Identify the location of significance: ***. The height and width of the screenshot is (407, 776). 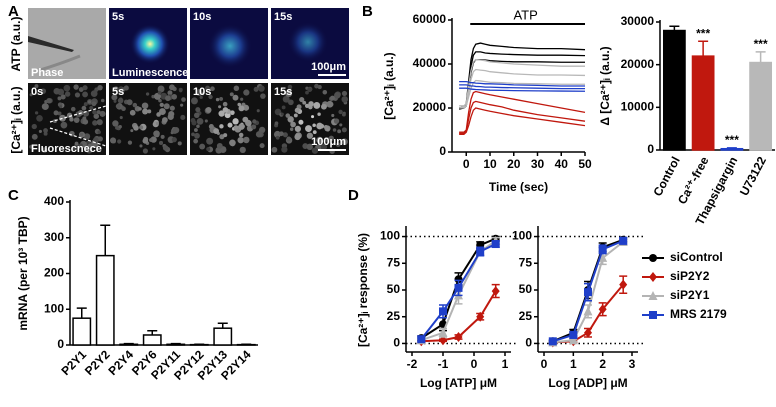
(732, 140).